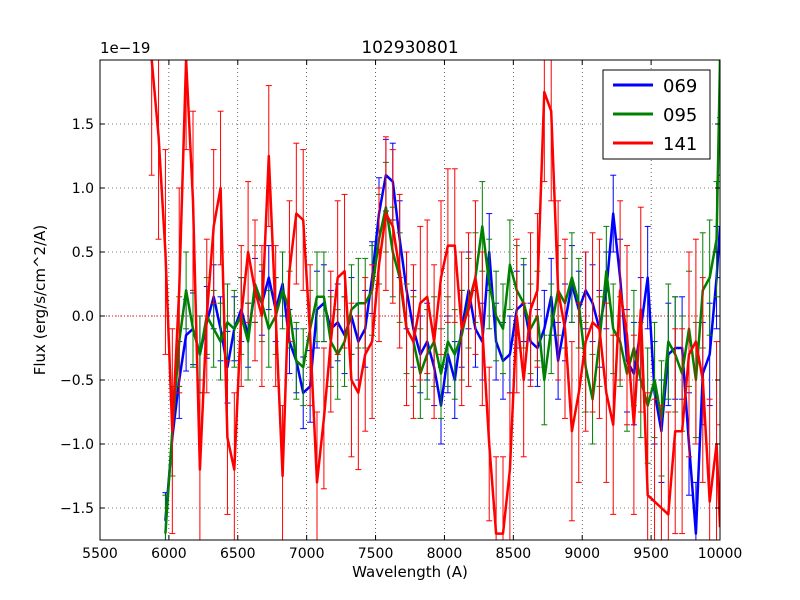  What do you see at coordinates (238, 554) in the screenshot?
I see `x-tick-label: 6500` at bounding box center [238, 554].